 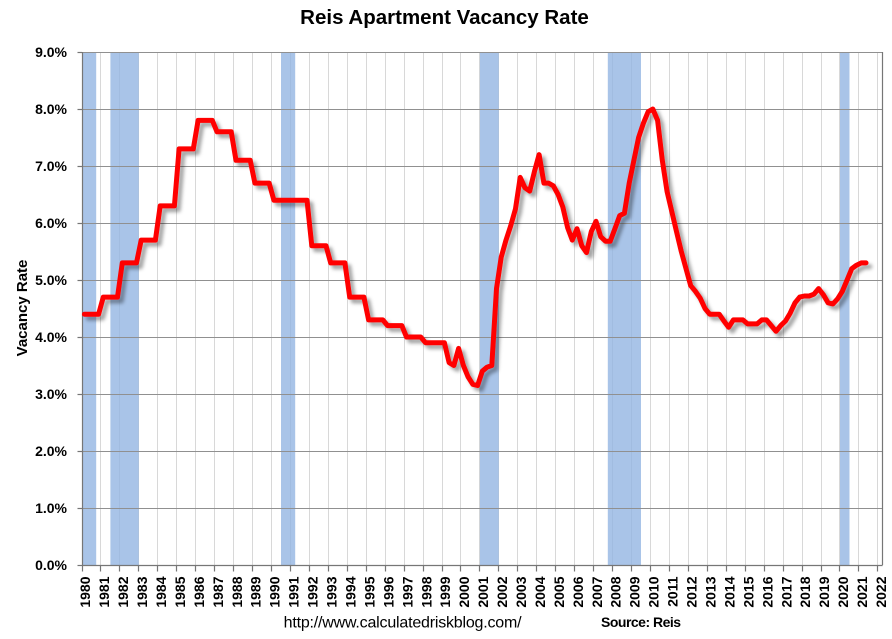 I want to click on svg-text: 2017, so click(x=786, y=591).